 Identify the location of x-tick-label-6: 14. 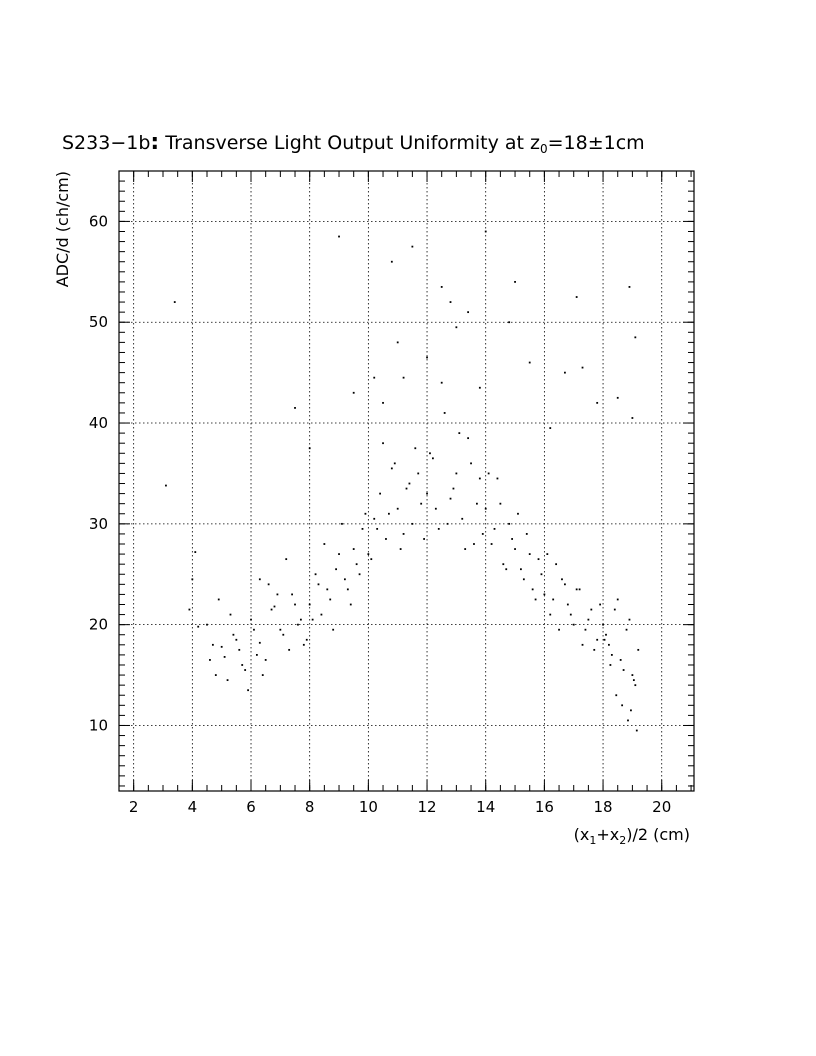
(485, 807).